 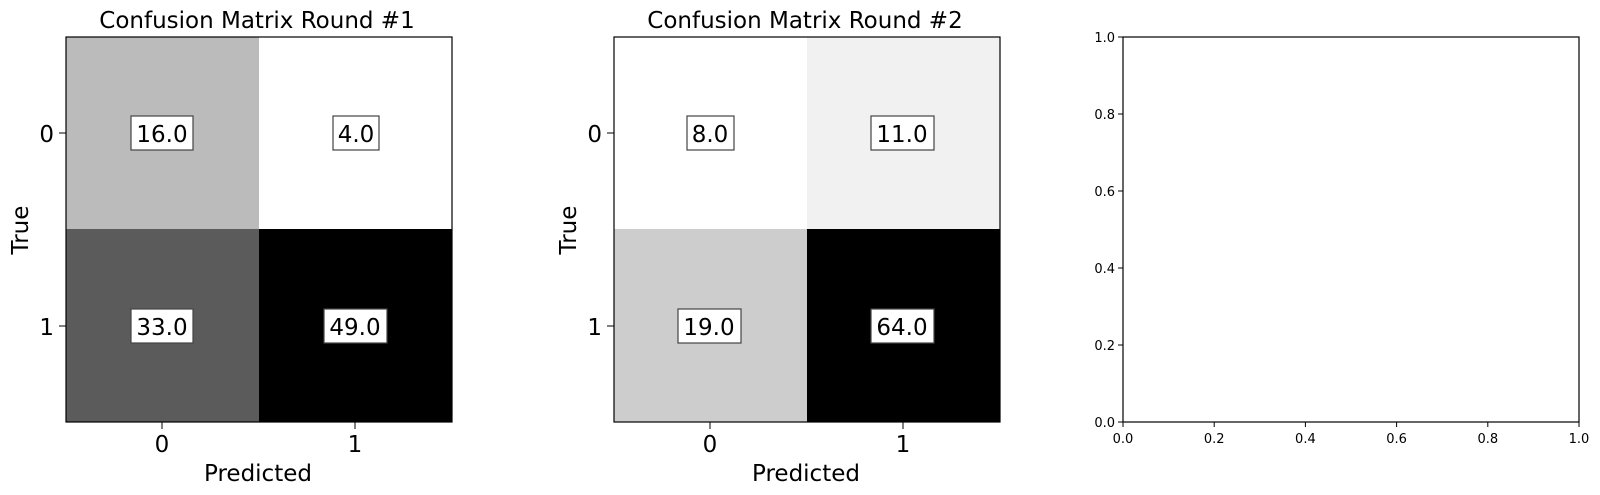 What do you see at coordinates (594, 328) in the screenshot?
I see `cm2-ytick-label-1: 1` at bounding box center [594, 328].